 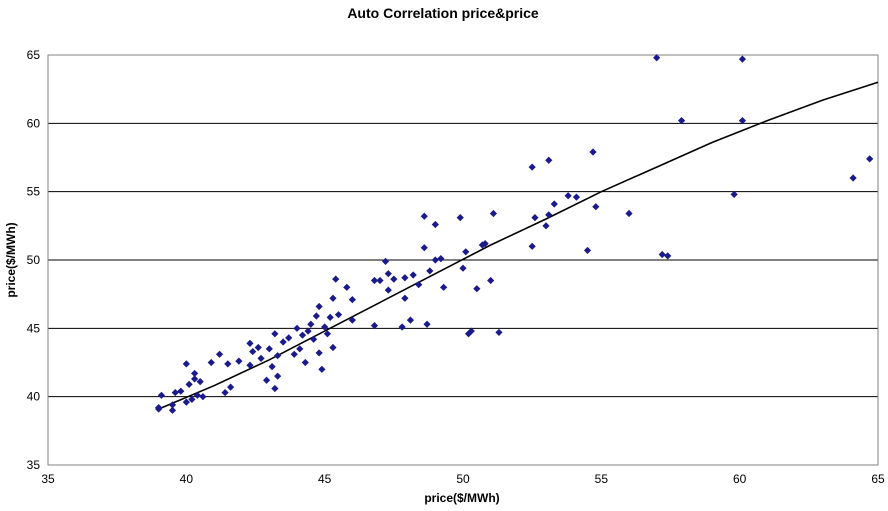 I want to click on x-tick-label: 65, so click(x=878, y=479).